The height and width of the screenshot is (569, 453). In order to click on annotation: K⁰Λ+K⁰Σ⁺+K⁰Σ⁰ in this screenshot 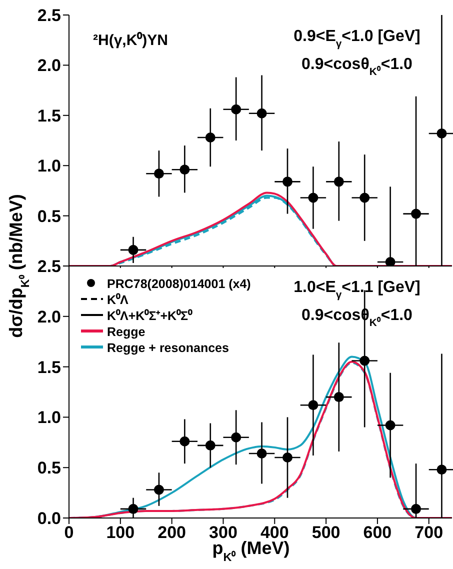, I will do `click(150, 316)`.